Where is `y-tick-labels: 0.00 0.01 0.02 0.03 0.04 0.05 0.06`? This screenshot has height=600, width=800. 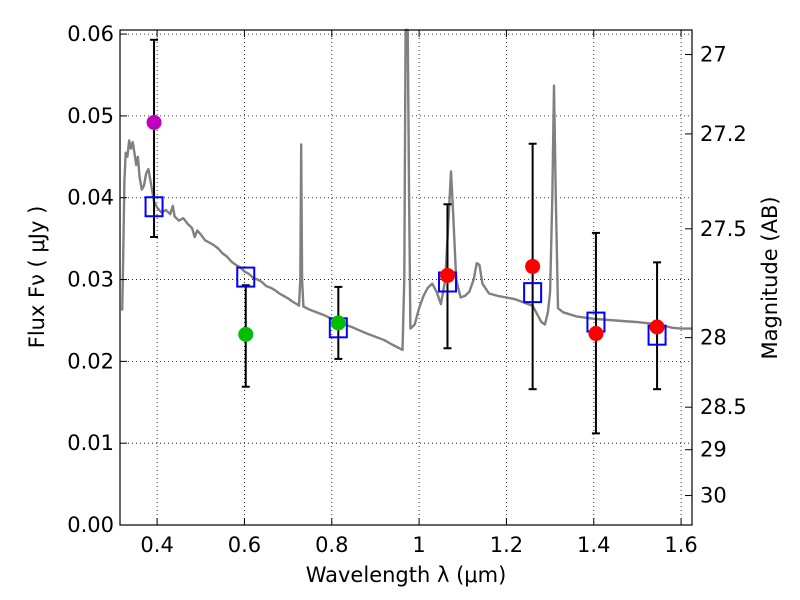 y-tick-labels: 0.00 0.01 0.02 0.03 0.04 0.05 0.06 is located at coordinates (90, 279).